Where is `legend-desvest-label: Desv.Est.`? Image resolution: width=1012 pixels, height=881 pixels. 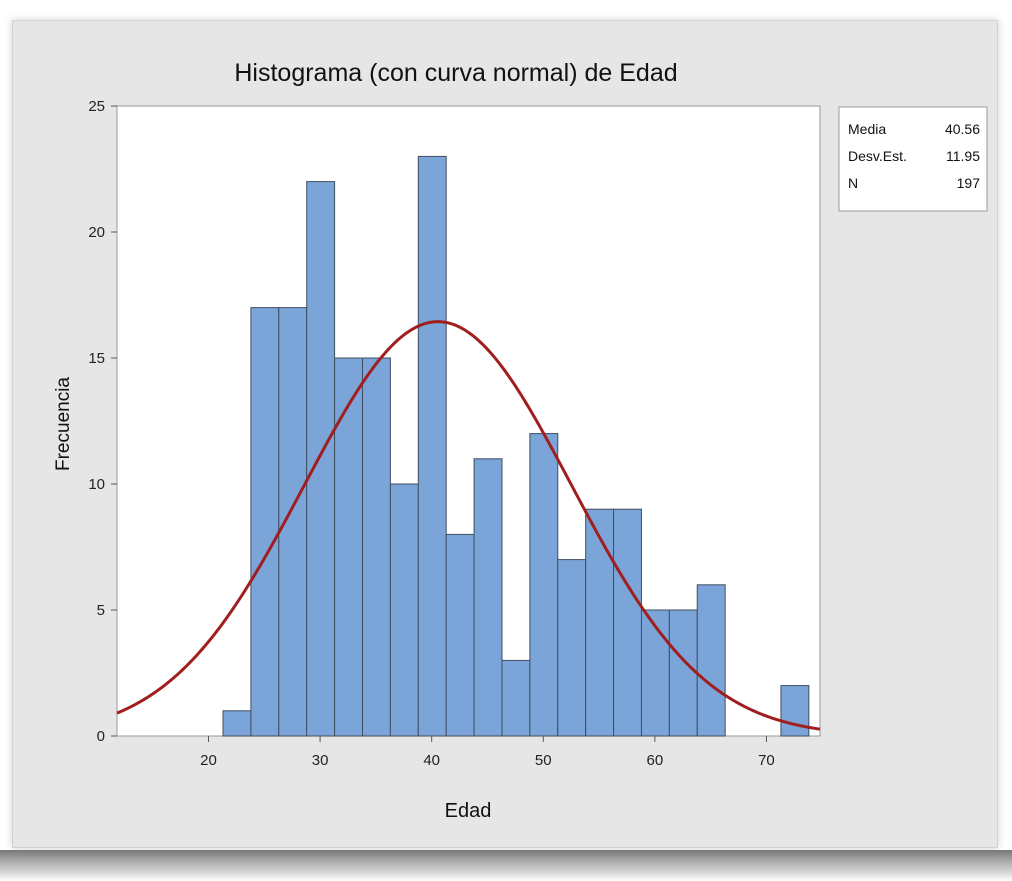 legend-desvest-label: Desv.Est. is located at coordinates (877, 156).